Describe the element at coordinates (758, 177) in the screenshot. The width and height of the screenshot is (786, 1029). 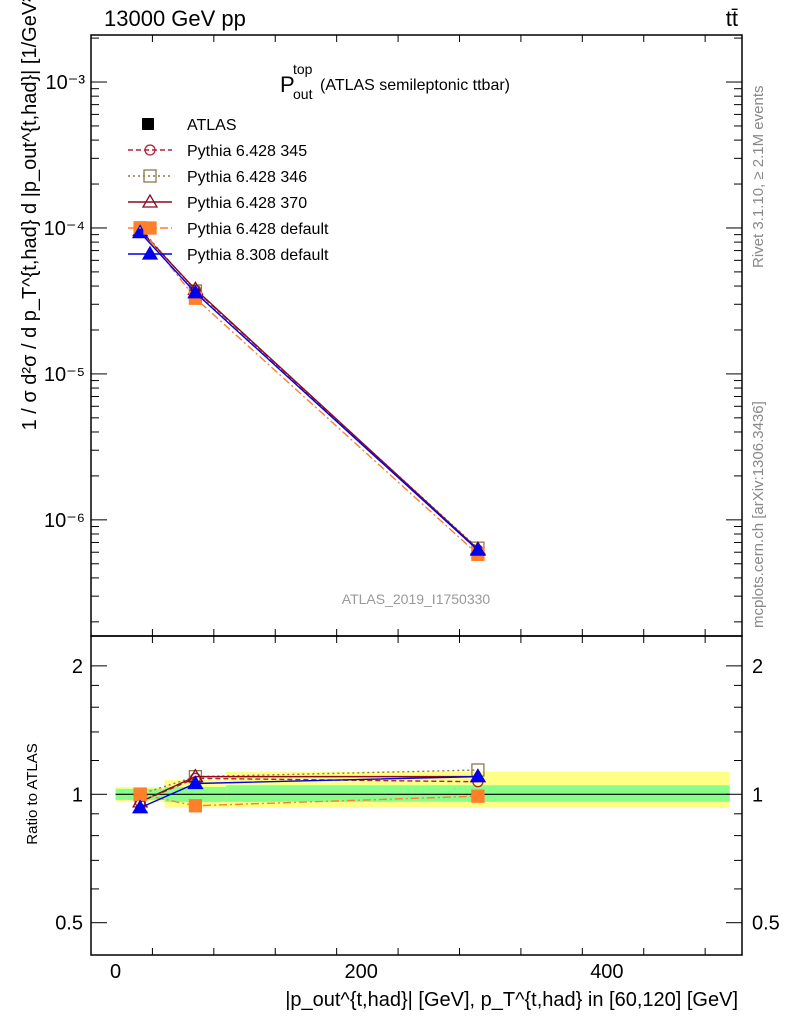
I see `rivet-label: Rivet 3.1.10, ≥ 2.1M events` at that location.